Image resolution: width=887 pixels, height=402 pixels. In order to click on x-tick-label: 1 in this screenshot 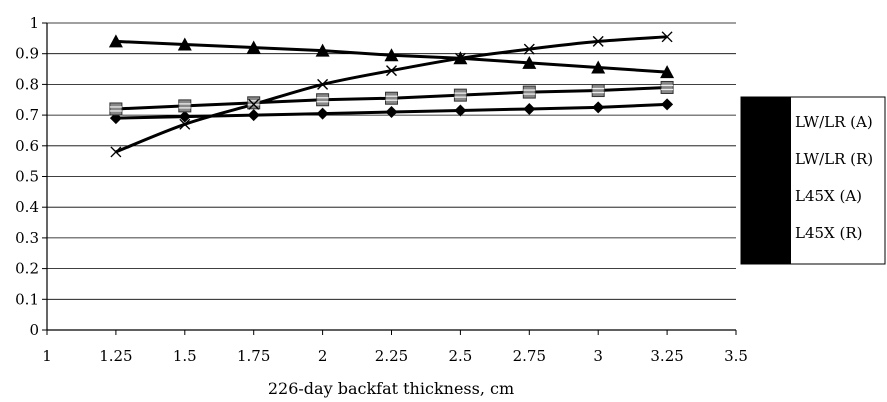, I will do `click(47, 356)`.